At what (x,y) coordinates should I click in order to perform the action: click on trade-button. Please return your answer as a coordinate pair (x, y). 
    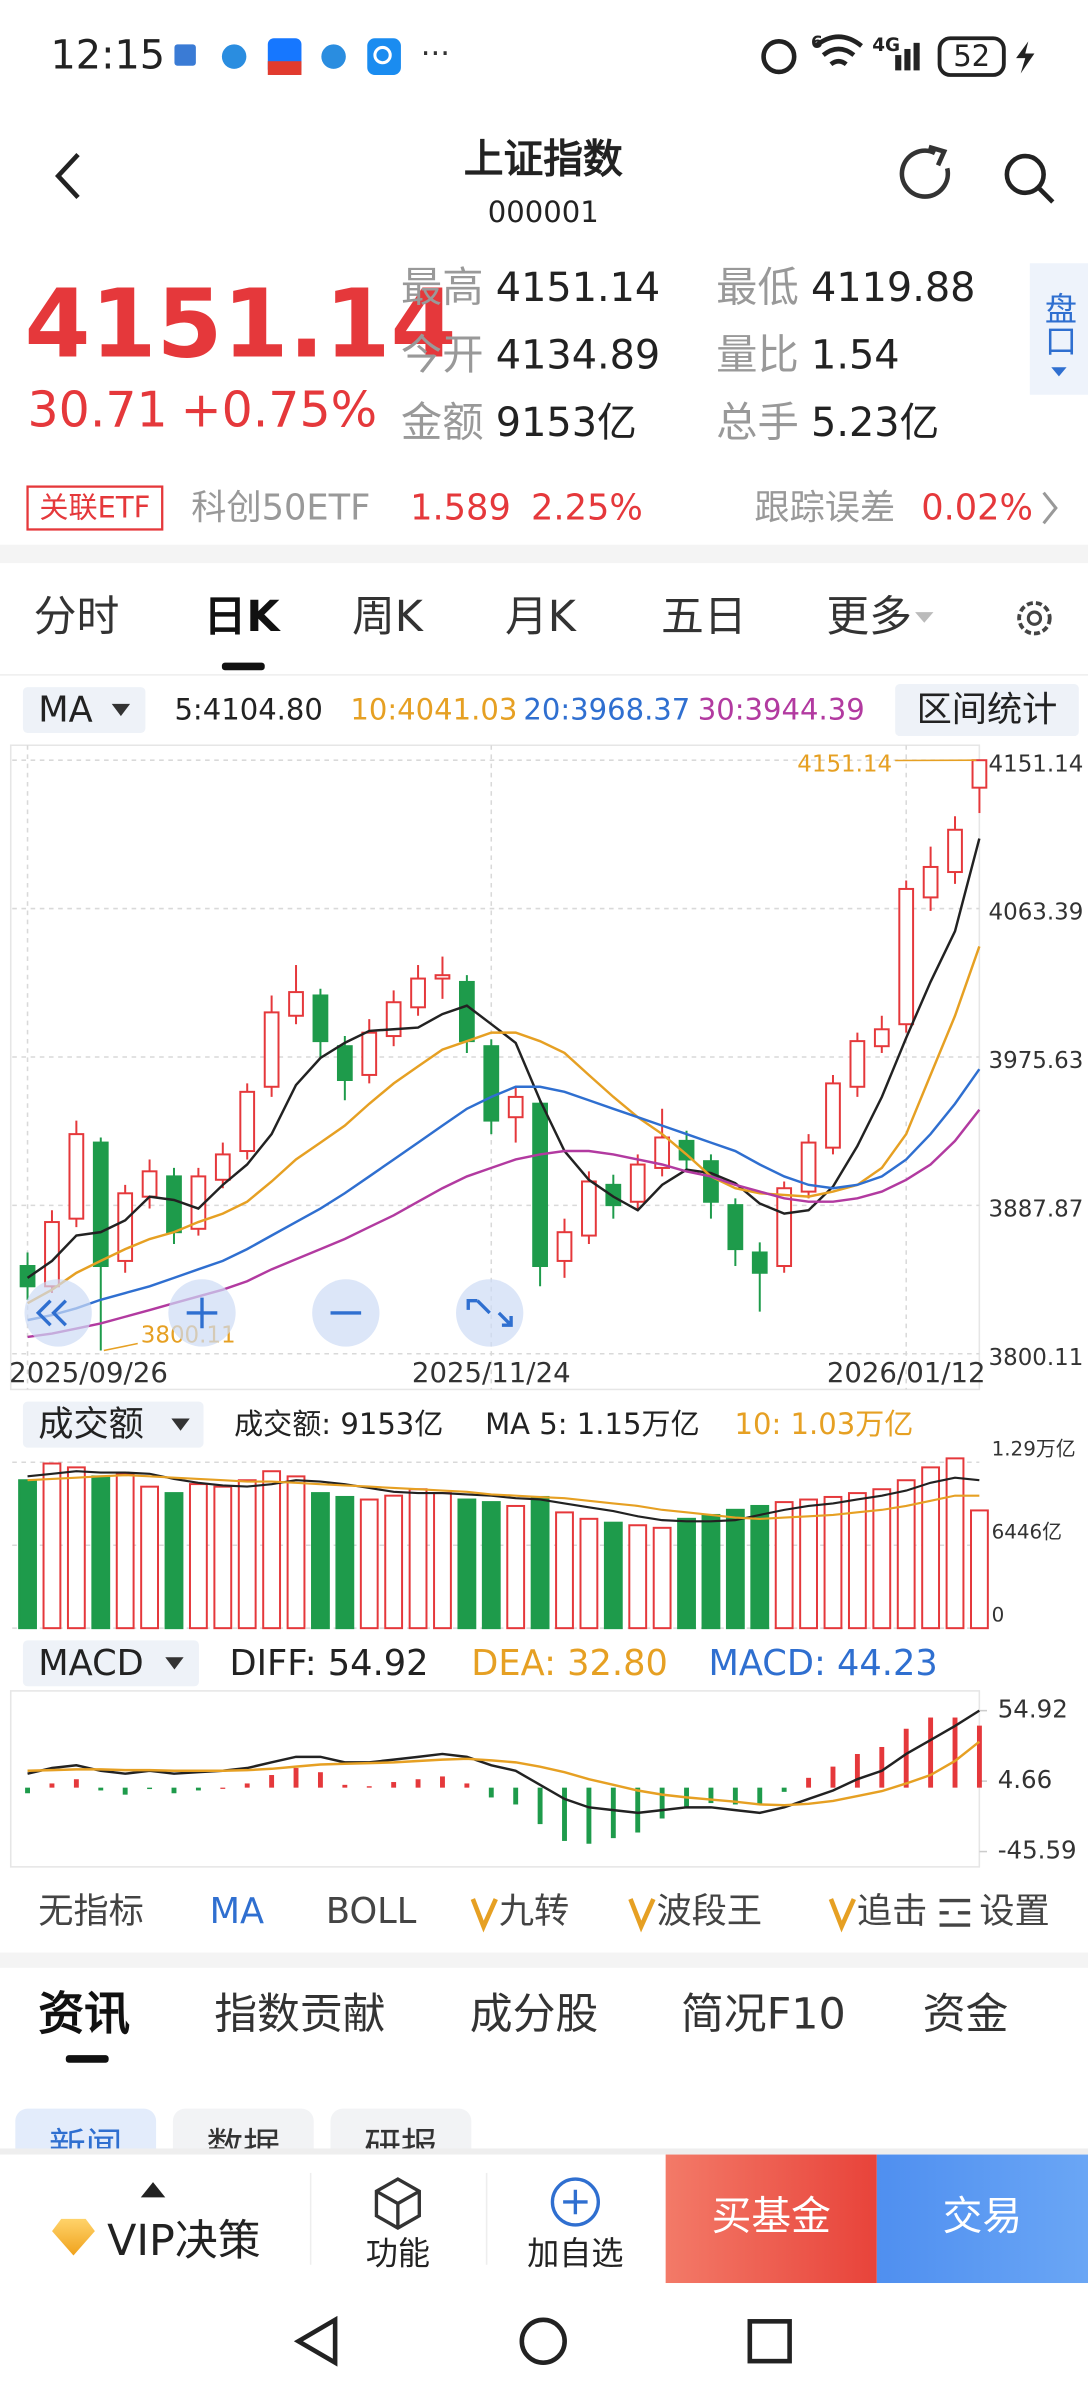
    Looking at the image, I should click on (982, 2219).